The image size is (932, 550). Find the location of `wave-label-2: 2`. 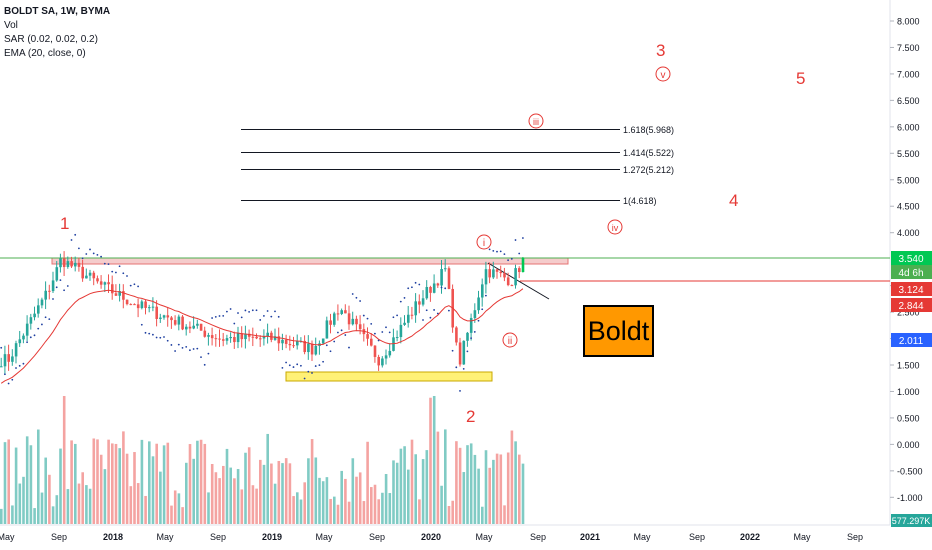

wave-label-2: 2 is located at coordinates (470, 416).